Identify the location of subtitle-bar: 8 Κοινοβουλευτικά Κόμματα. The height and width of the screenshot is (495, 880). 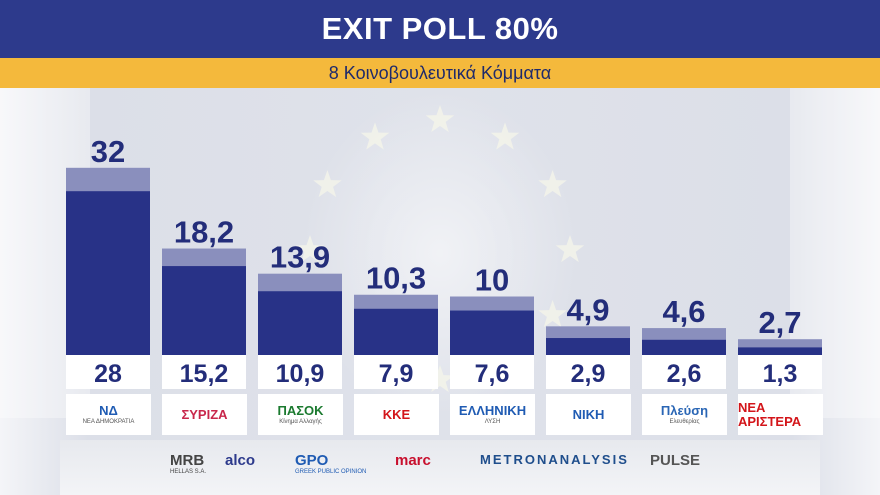
(440, 73).